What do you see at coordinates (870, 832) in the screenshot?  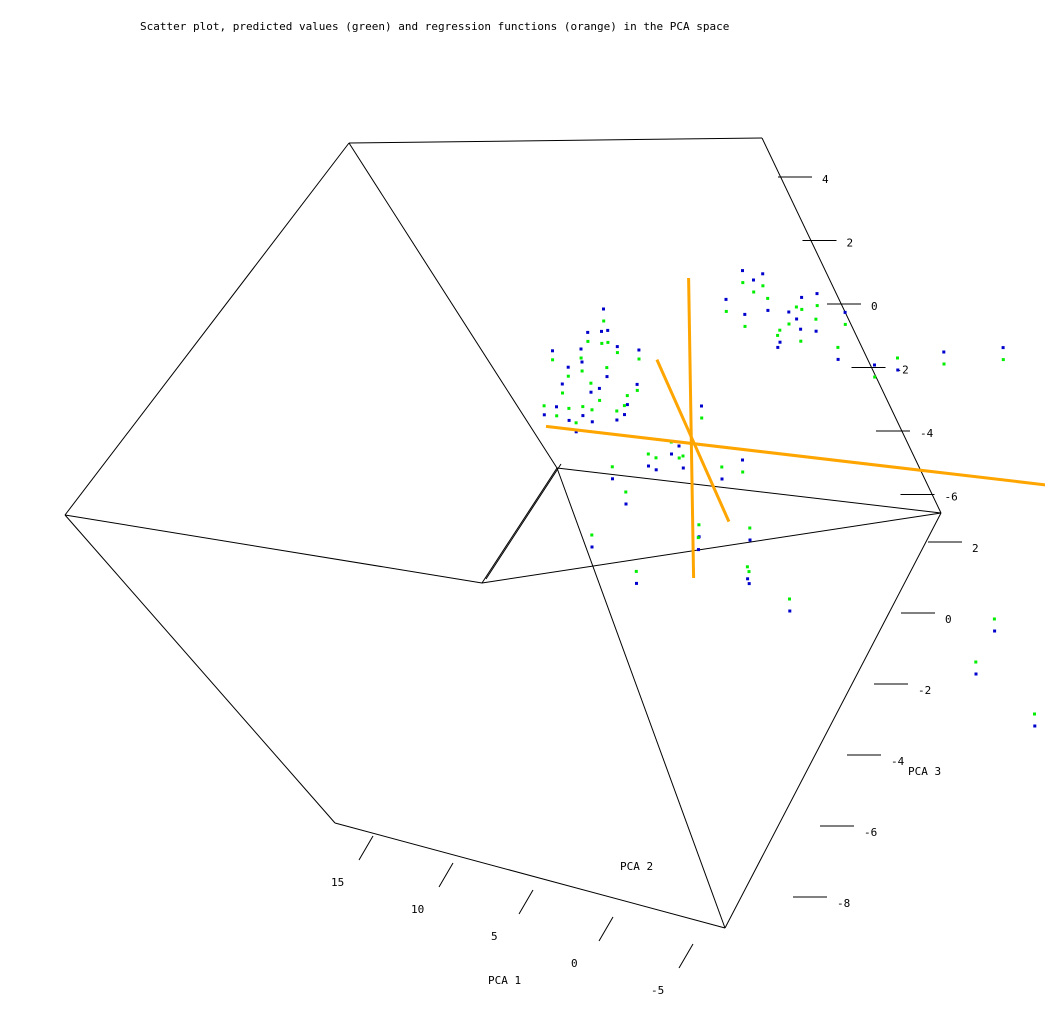 I see `z-axis-lower-tick-label: -6` at bounding box center [870, 832].